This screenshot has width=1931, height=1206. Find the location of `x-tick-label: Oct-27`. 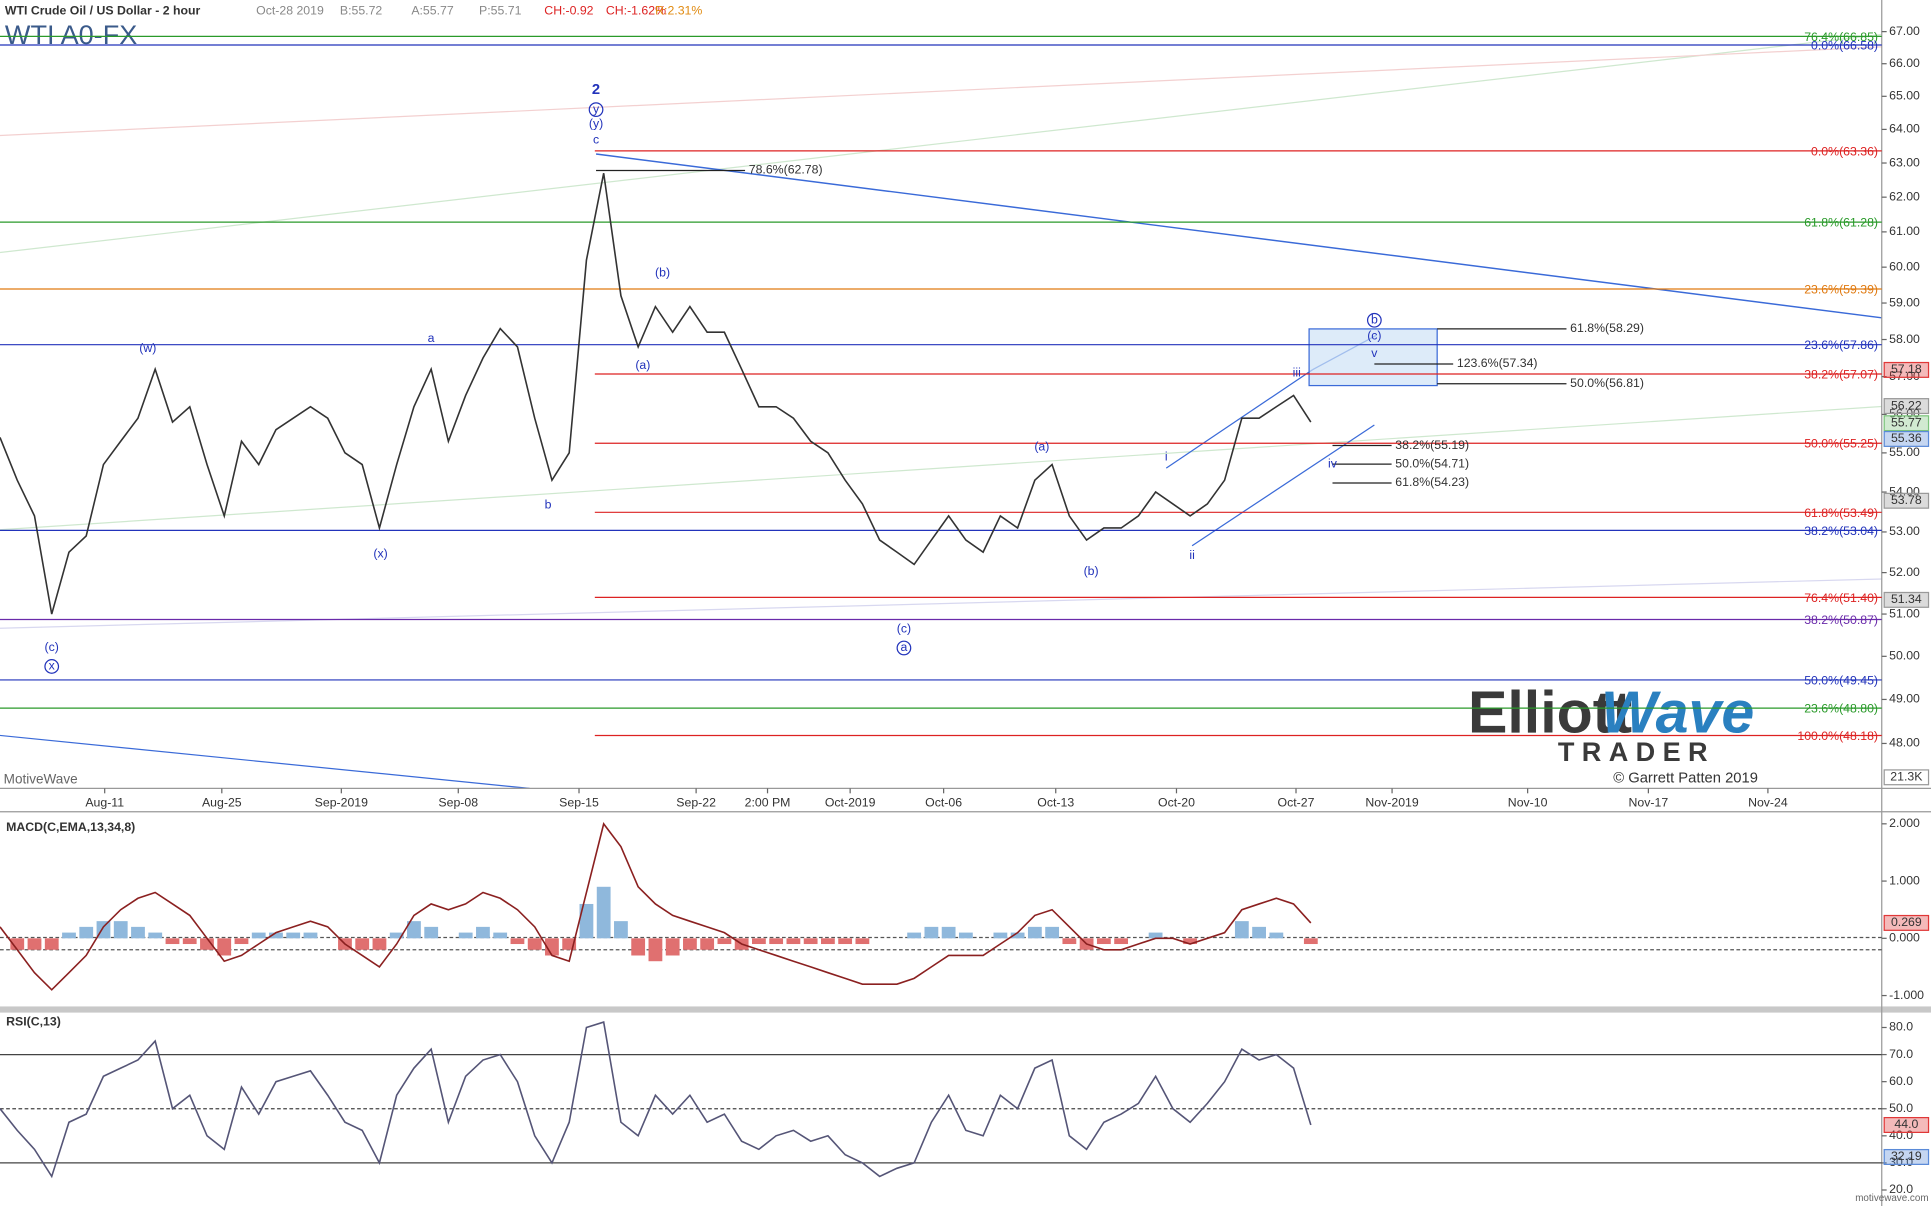

x-tick-label: Oct-27 is located at coordinates (1296, 802).